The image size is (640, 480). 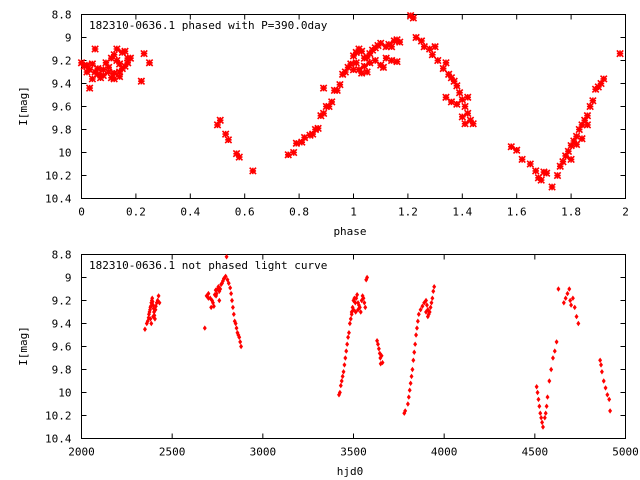 What do you see at coordinates (571, 212) in the screenshot?
I see `phased-x-tick-label: 1.8` at bounding box center [571, 212].